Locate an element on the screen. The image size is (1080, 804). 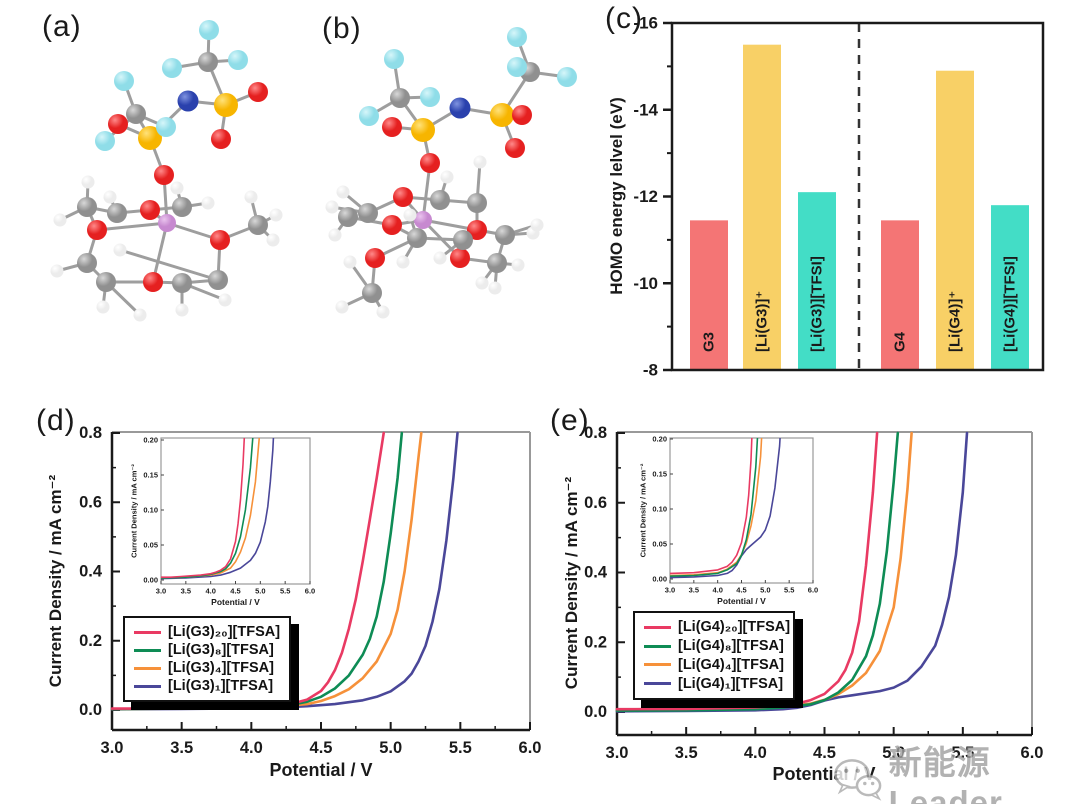
legend-label: [Li(G3)₄][TFSA] is located at coordinates (221, 668).